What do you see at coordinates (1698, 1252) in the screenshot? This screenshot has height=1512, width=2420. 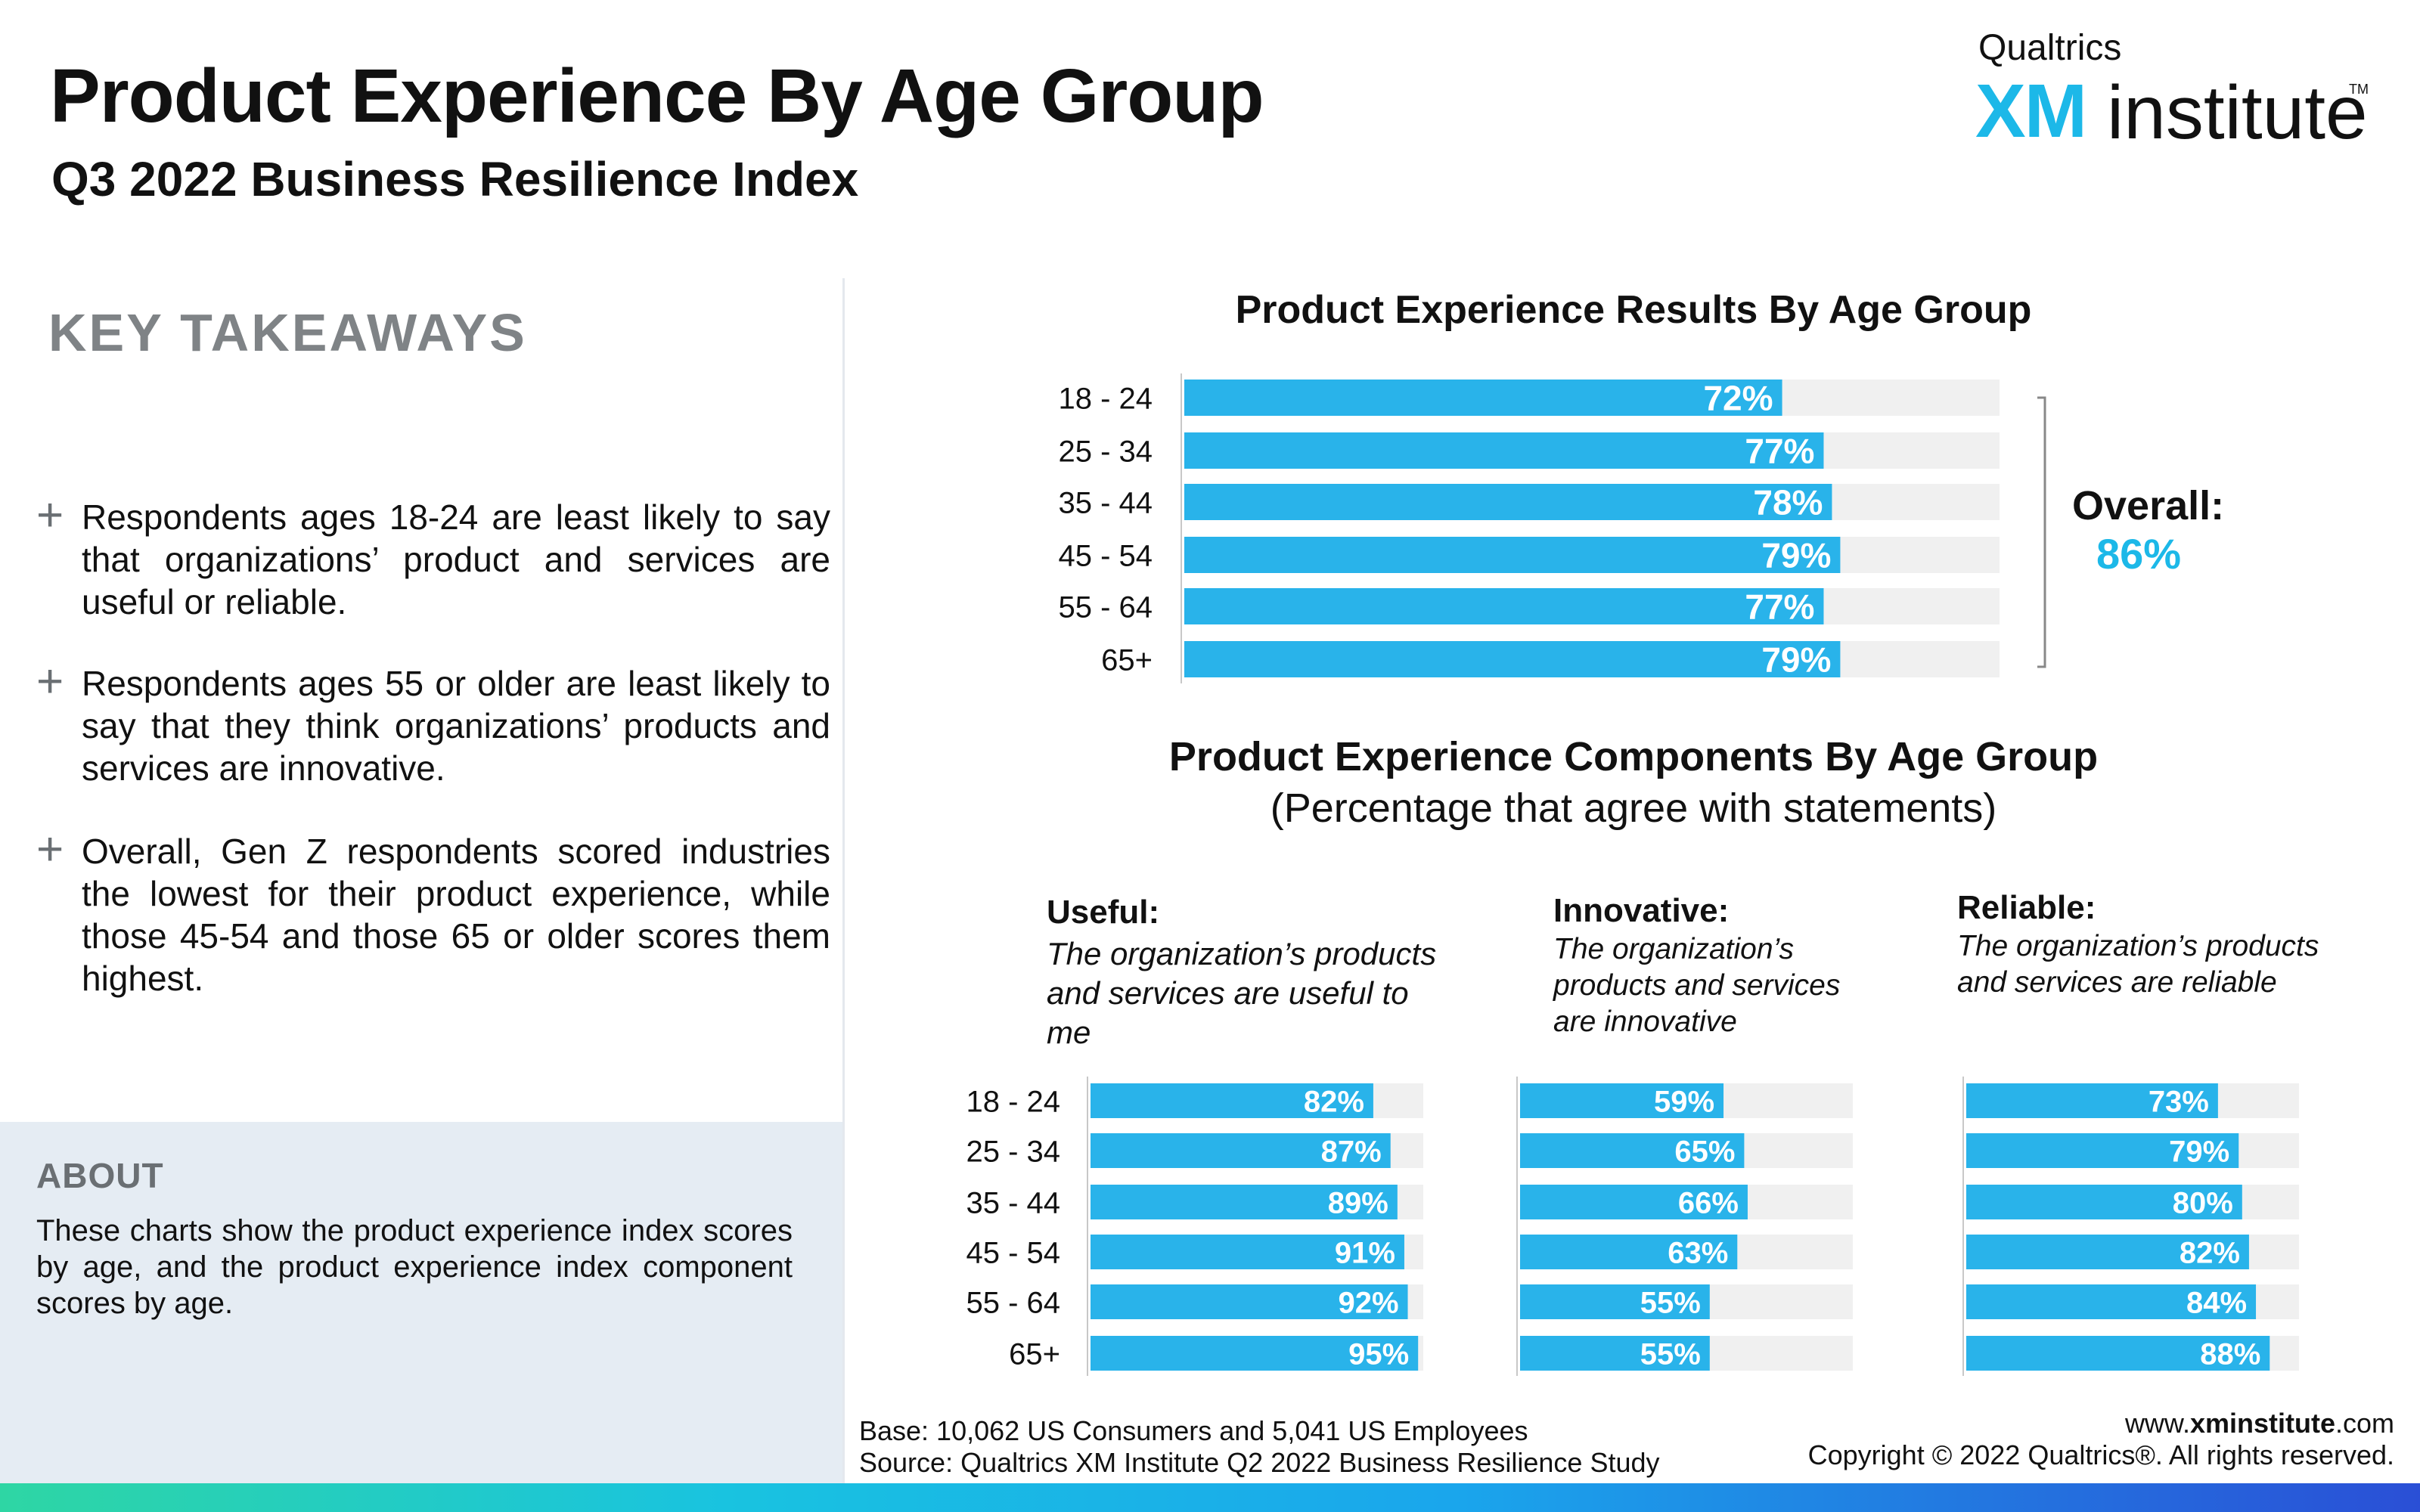 I see `innovative-data-label: 63%` at bounding box center [1698, 1252].